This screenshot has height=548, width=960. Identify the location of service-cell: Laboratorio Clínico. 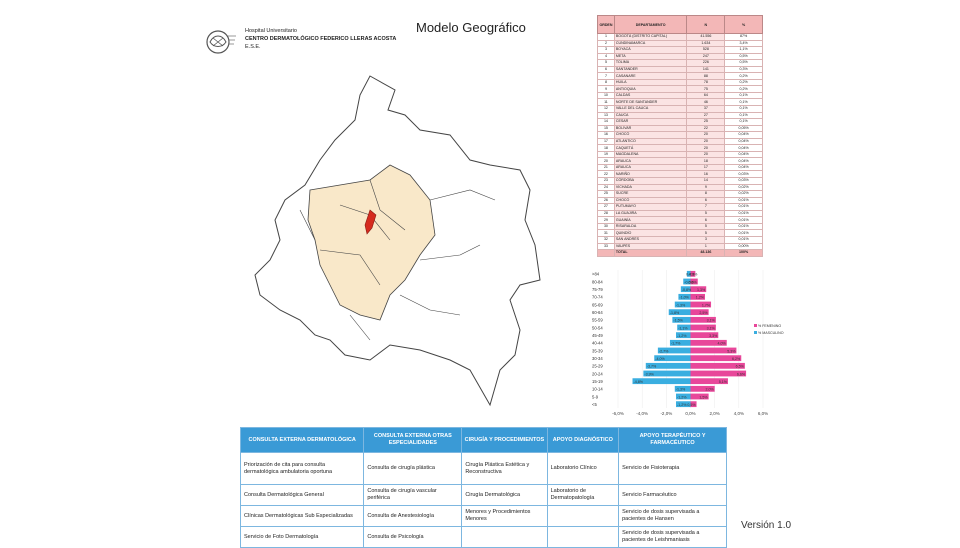
(583, 468).